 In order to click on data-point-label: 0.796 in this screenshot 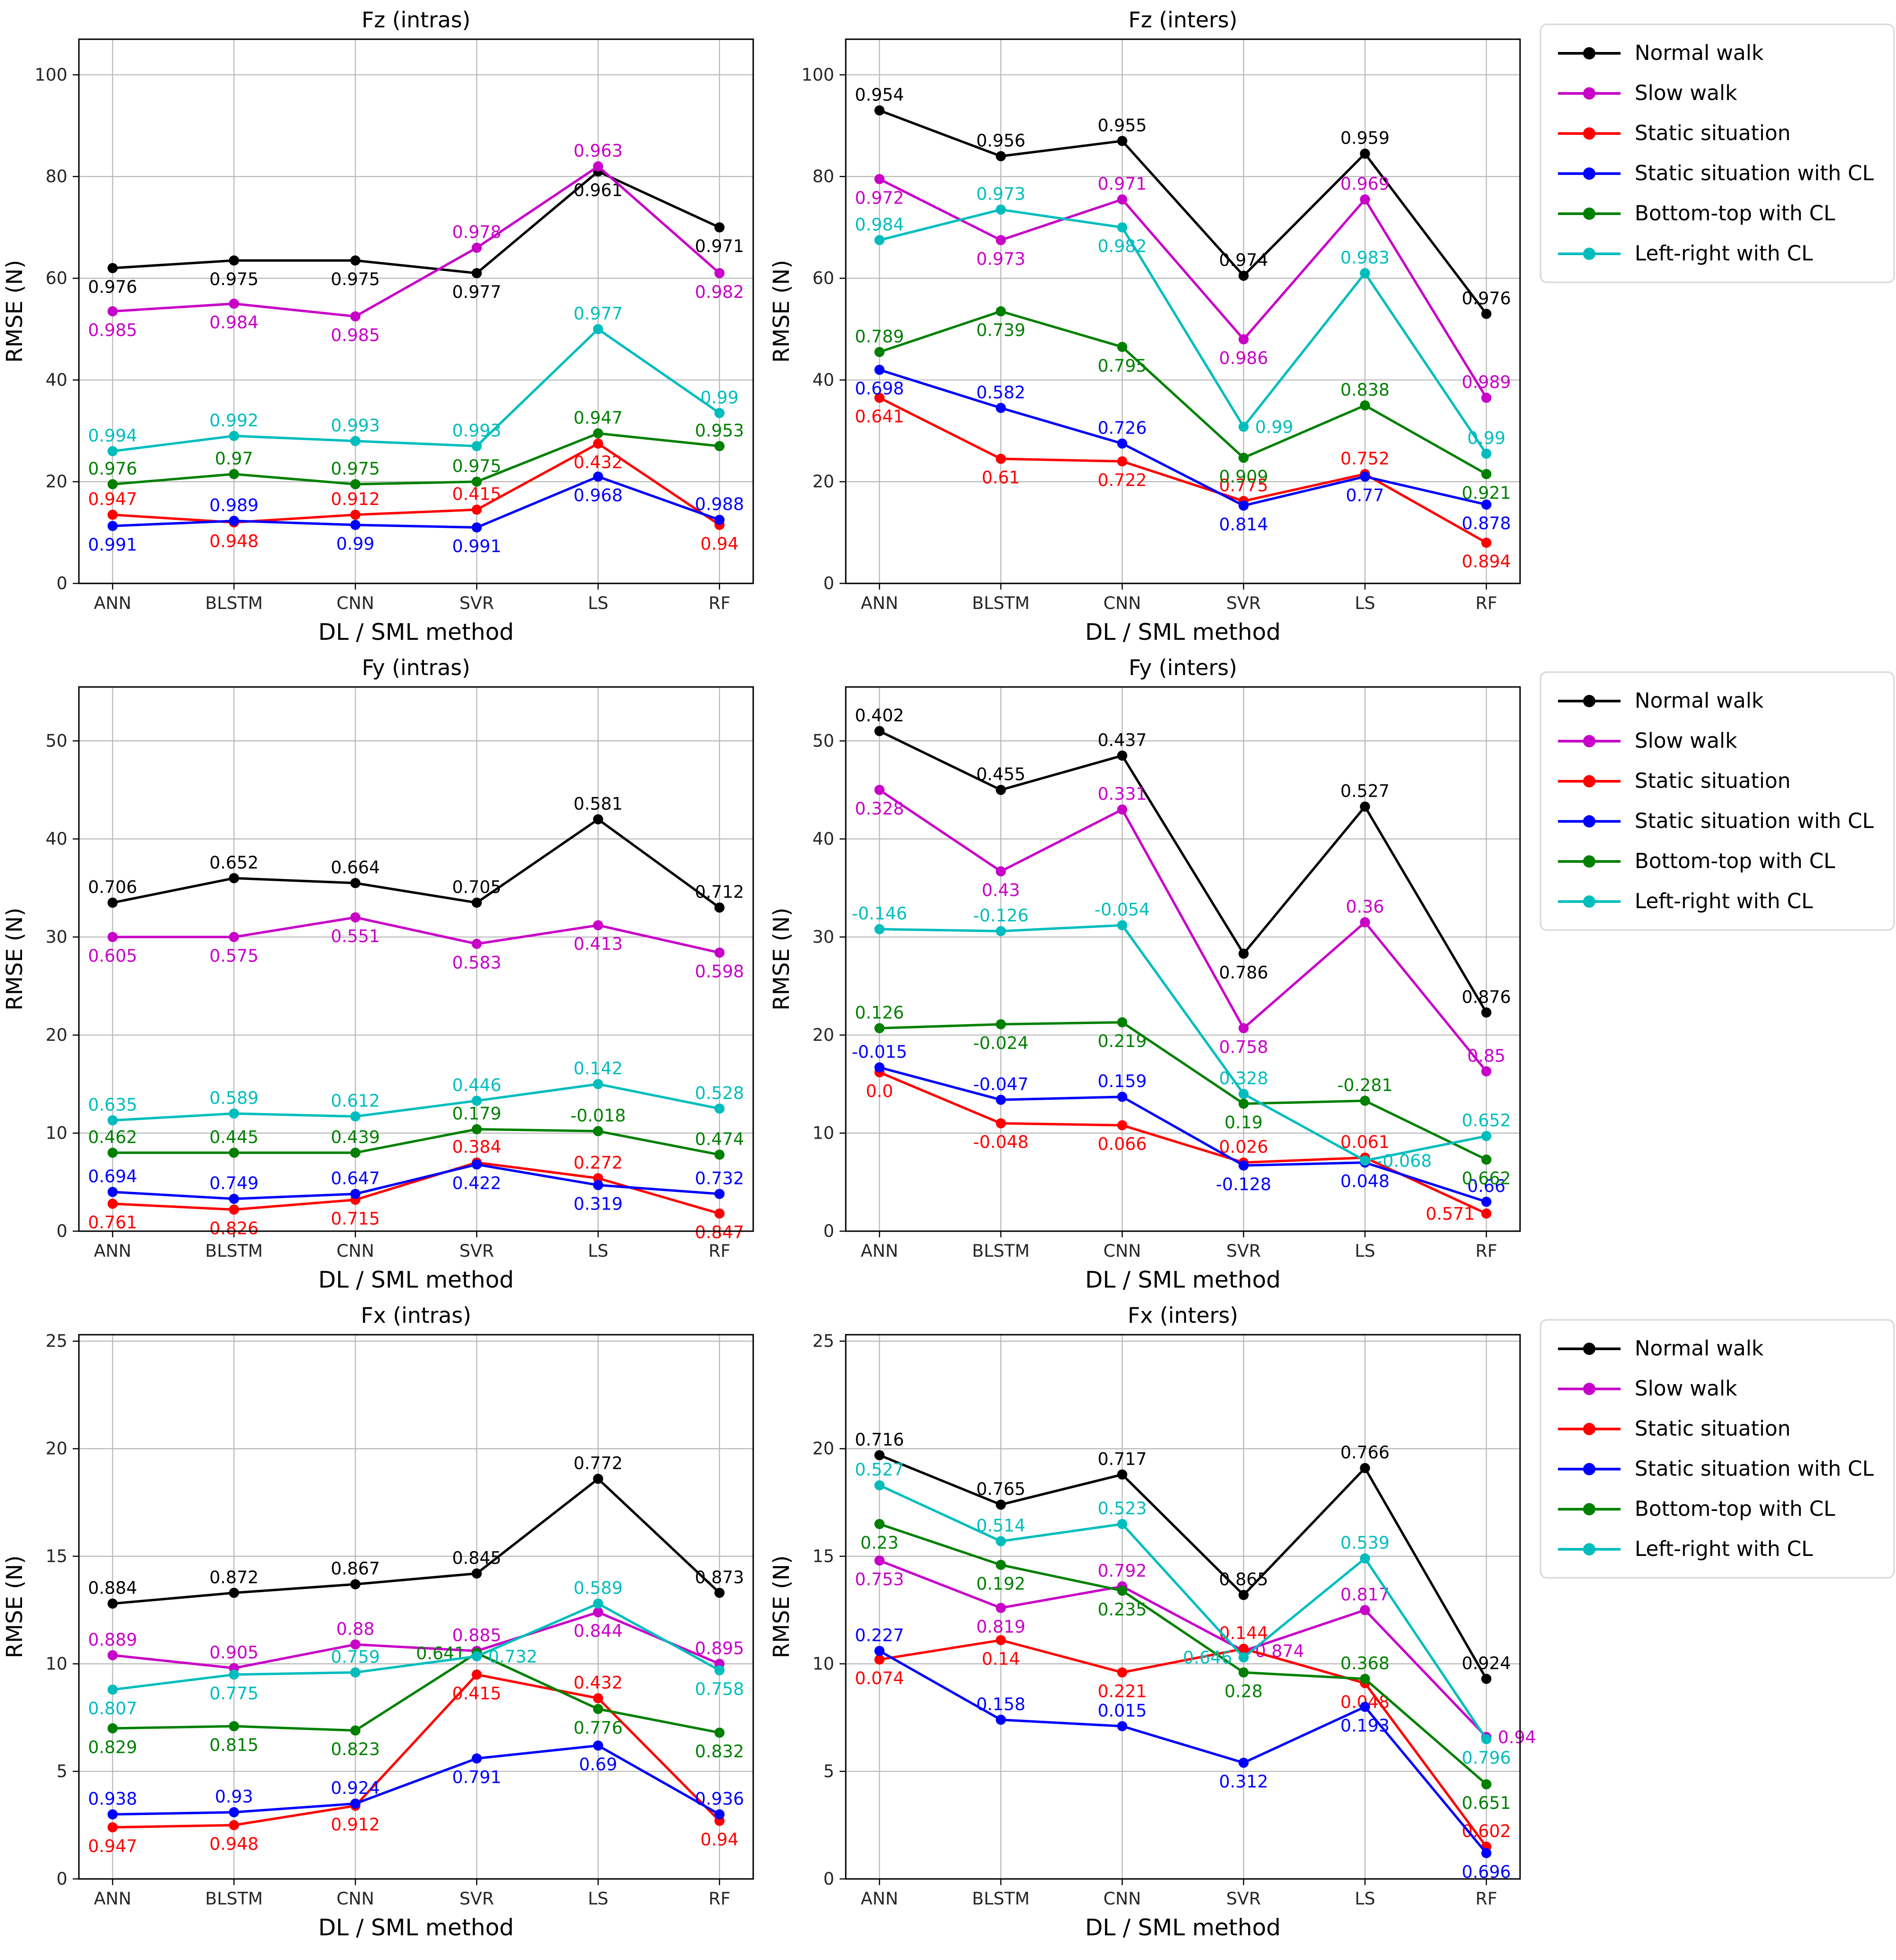, I will do `click(1486, 1758)`.